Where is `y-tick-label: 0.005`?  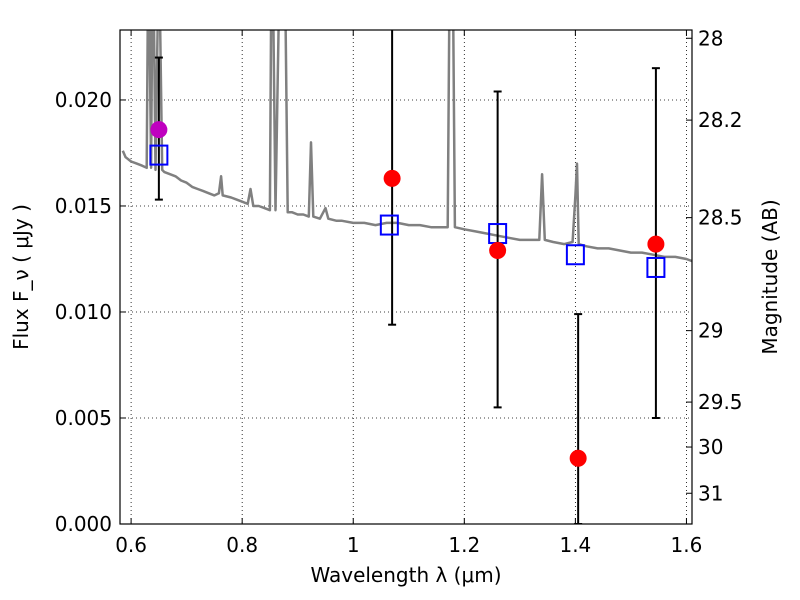
y-tick-label: 0.005 is located at coordinates (83, 418).